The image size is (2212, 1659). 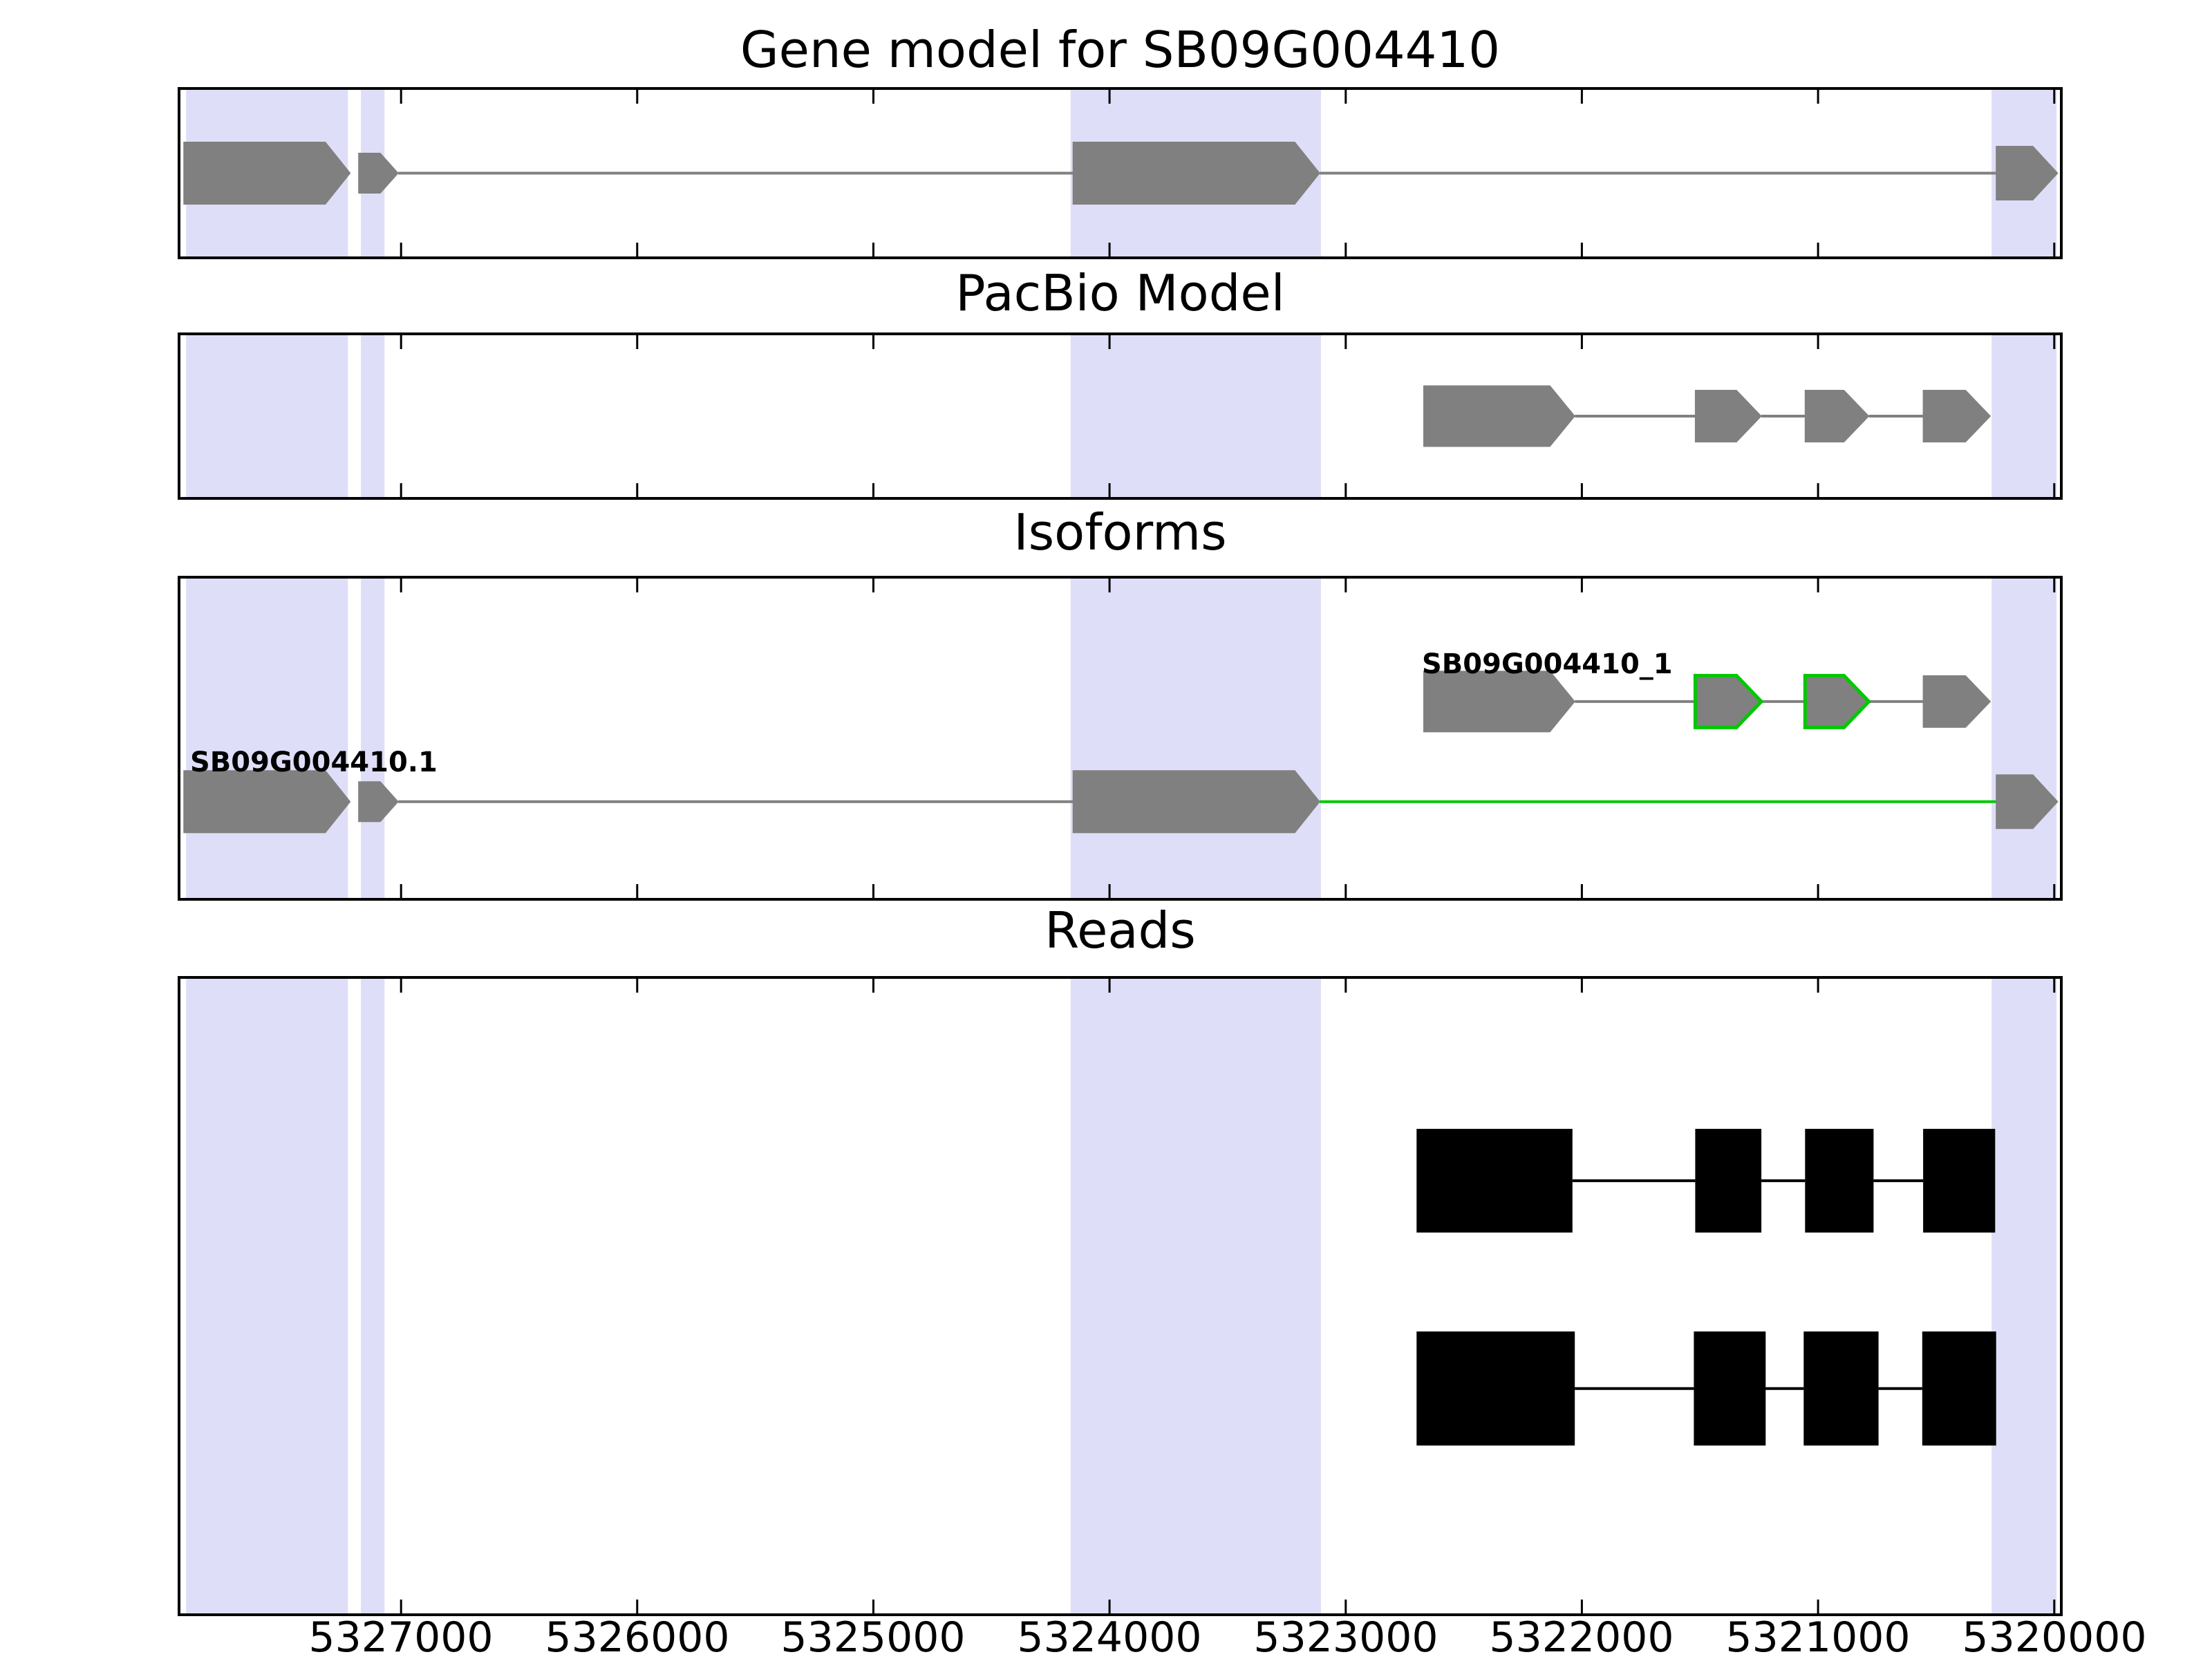 What do you see at coordinates (637, 1636) in the screenshot?
I see `x-tick-label: 5326000` at bounding box center [637, 1636].